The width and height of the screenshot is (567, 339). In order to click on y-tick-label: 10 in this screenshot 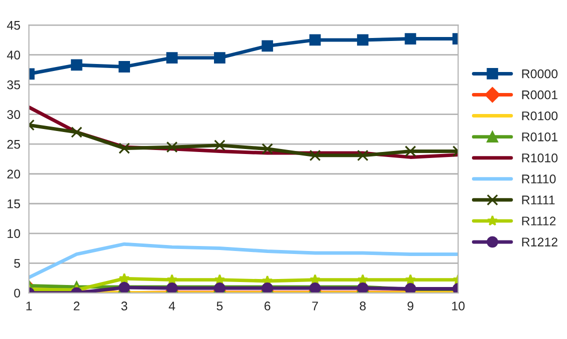, I will do `click(14, 233)`.